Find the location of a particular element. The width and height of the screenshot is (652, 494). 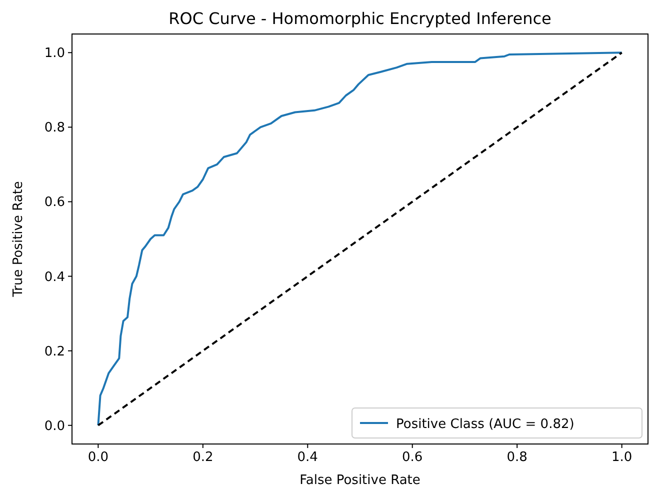

y-tick-label: 0.4 is located at coordinates (54, 277).